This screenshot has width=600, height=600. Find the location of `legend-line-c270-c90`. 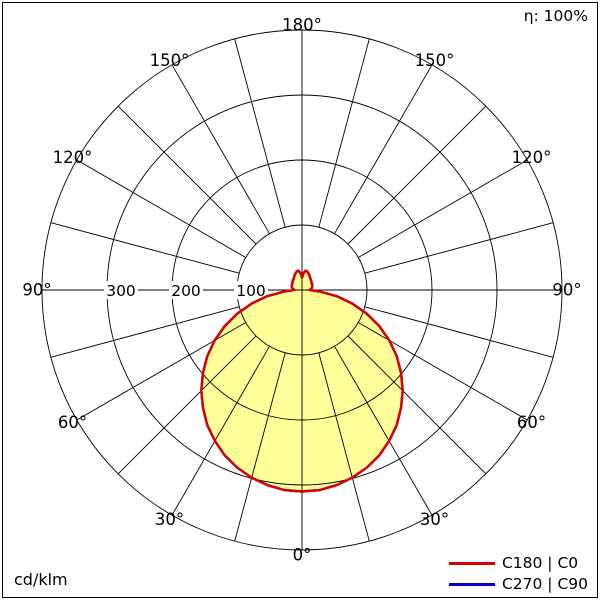

legend-line-c270-c90 is located at coordinates (471, 584).